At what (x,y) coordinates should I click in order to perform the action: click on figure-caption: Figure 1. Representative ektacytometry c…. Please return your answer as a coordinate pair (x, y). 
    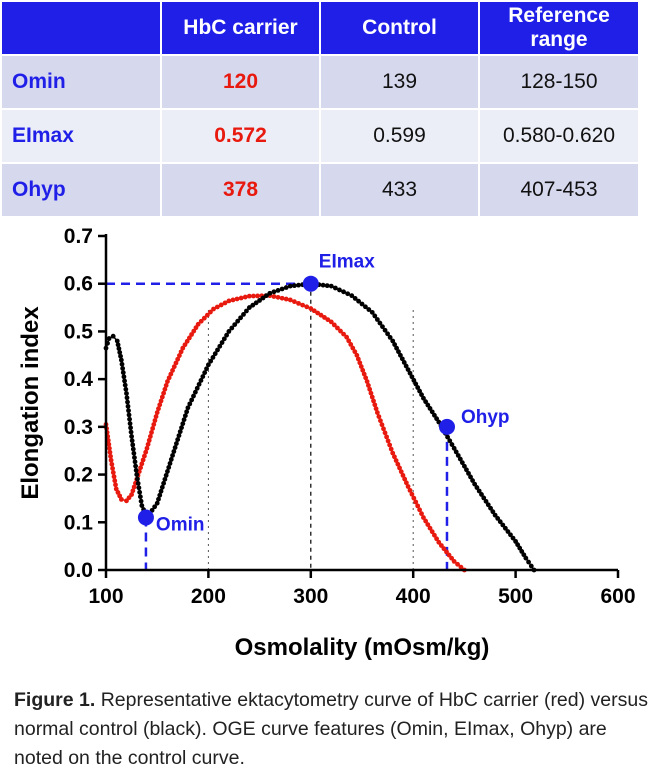
    Looking at the image, I should click on (334, 729).